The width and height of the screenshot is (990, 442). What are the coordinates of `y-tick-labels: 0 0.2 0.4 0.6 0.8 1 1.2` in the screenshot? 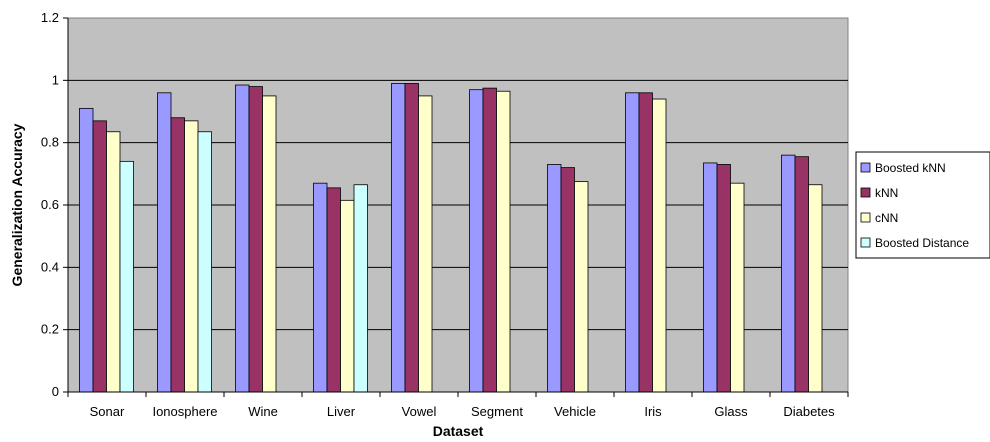 It's located at (50, 204).